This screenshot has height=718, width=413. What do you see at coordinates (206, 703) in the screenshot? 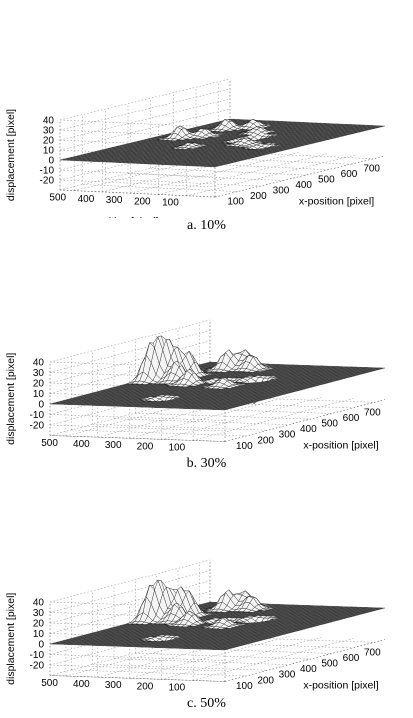
I see `panel-caption: c. 50%` at bounding box center [206, 703].